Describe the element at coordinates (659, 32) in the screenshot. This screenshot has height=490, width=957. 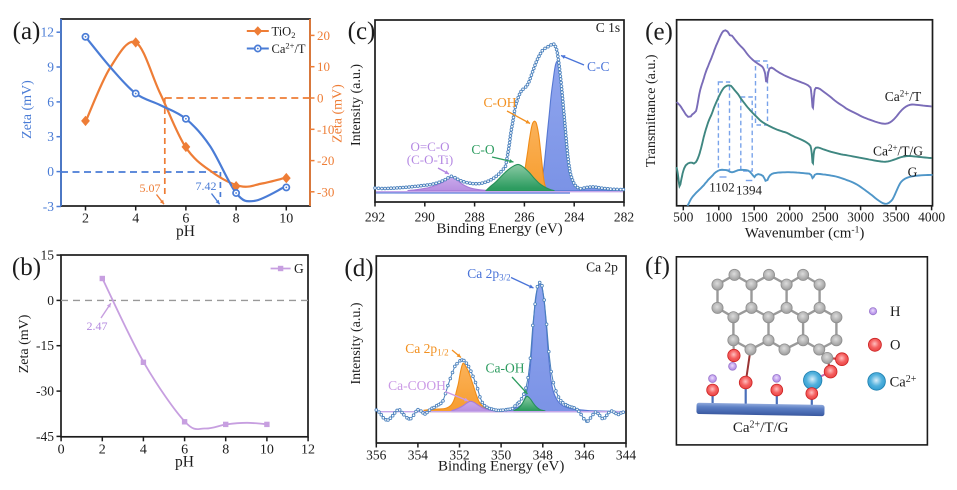
I see `svg-text: (e)` at that location.